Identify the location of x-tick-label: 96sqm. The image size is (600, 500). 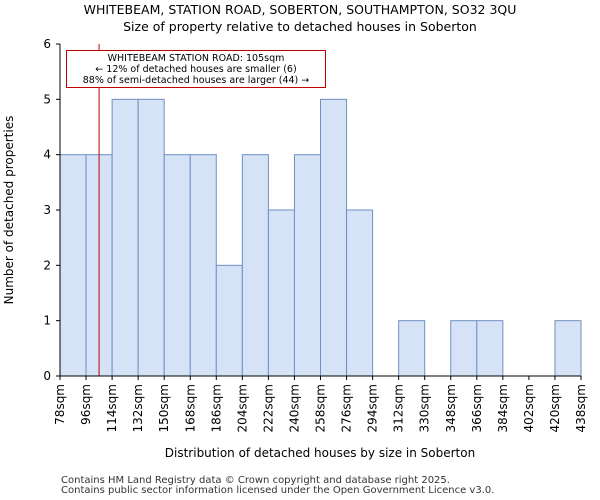
(86, 404).